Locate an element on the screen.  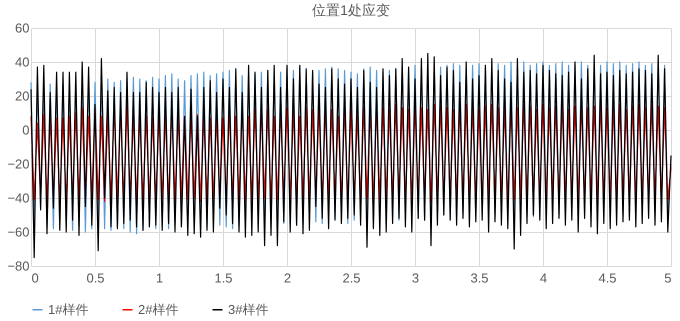
chart-title: 位置1处应变 is located at coordinates (351, 10).